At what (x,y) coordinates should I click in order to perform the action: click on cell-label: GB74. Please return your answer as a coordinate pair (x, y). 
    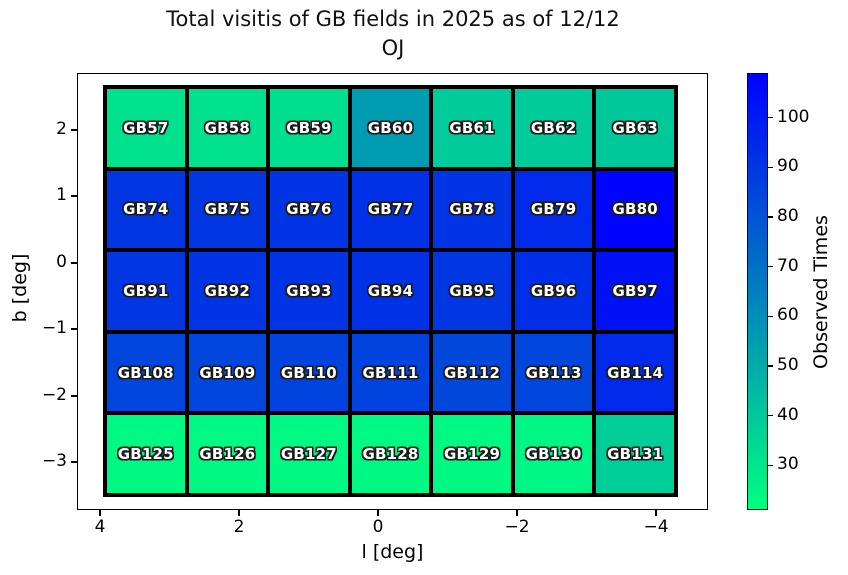
    Looking at the image, I should click on (146, 209).